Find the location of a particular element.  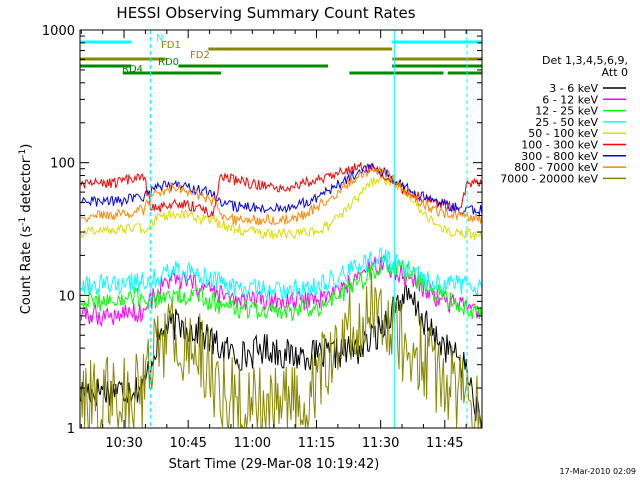

y-tick-label: 100 is located at coordinates (62, 164).